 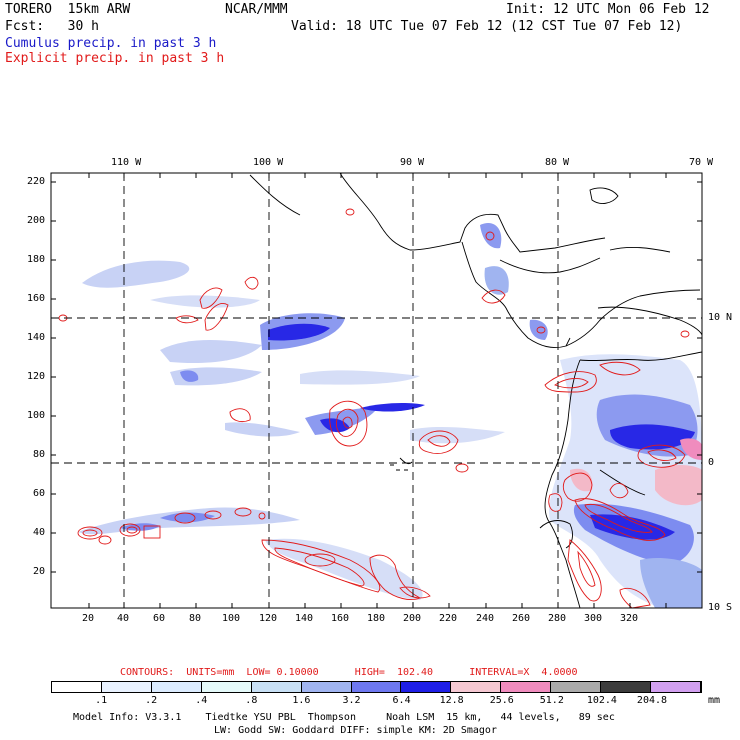 What do you see at coordinates (351, 700) in the screenshot?
I see `legend-label: 3.2` at bounding box center [351, 700].